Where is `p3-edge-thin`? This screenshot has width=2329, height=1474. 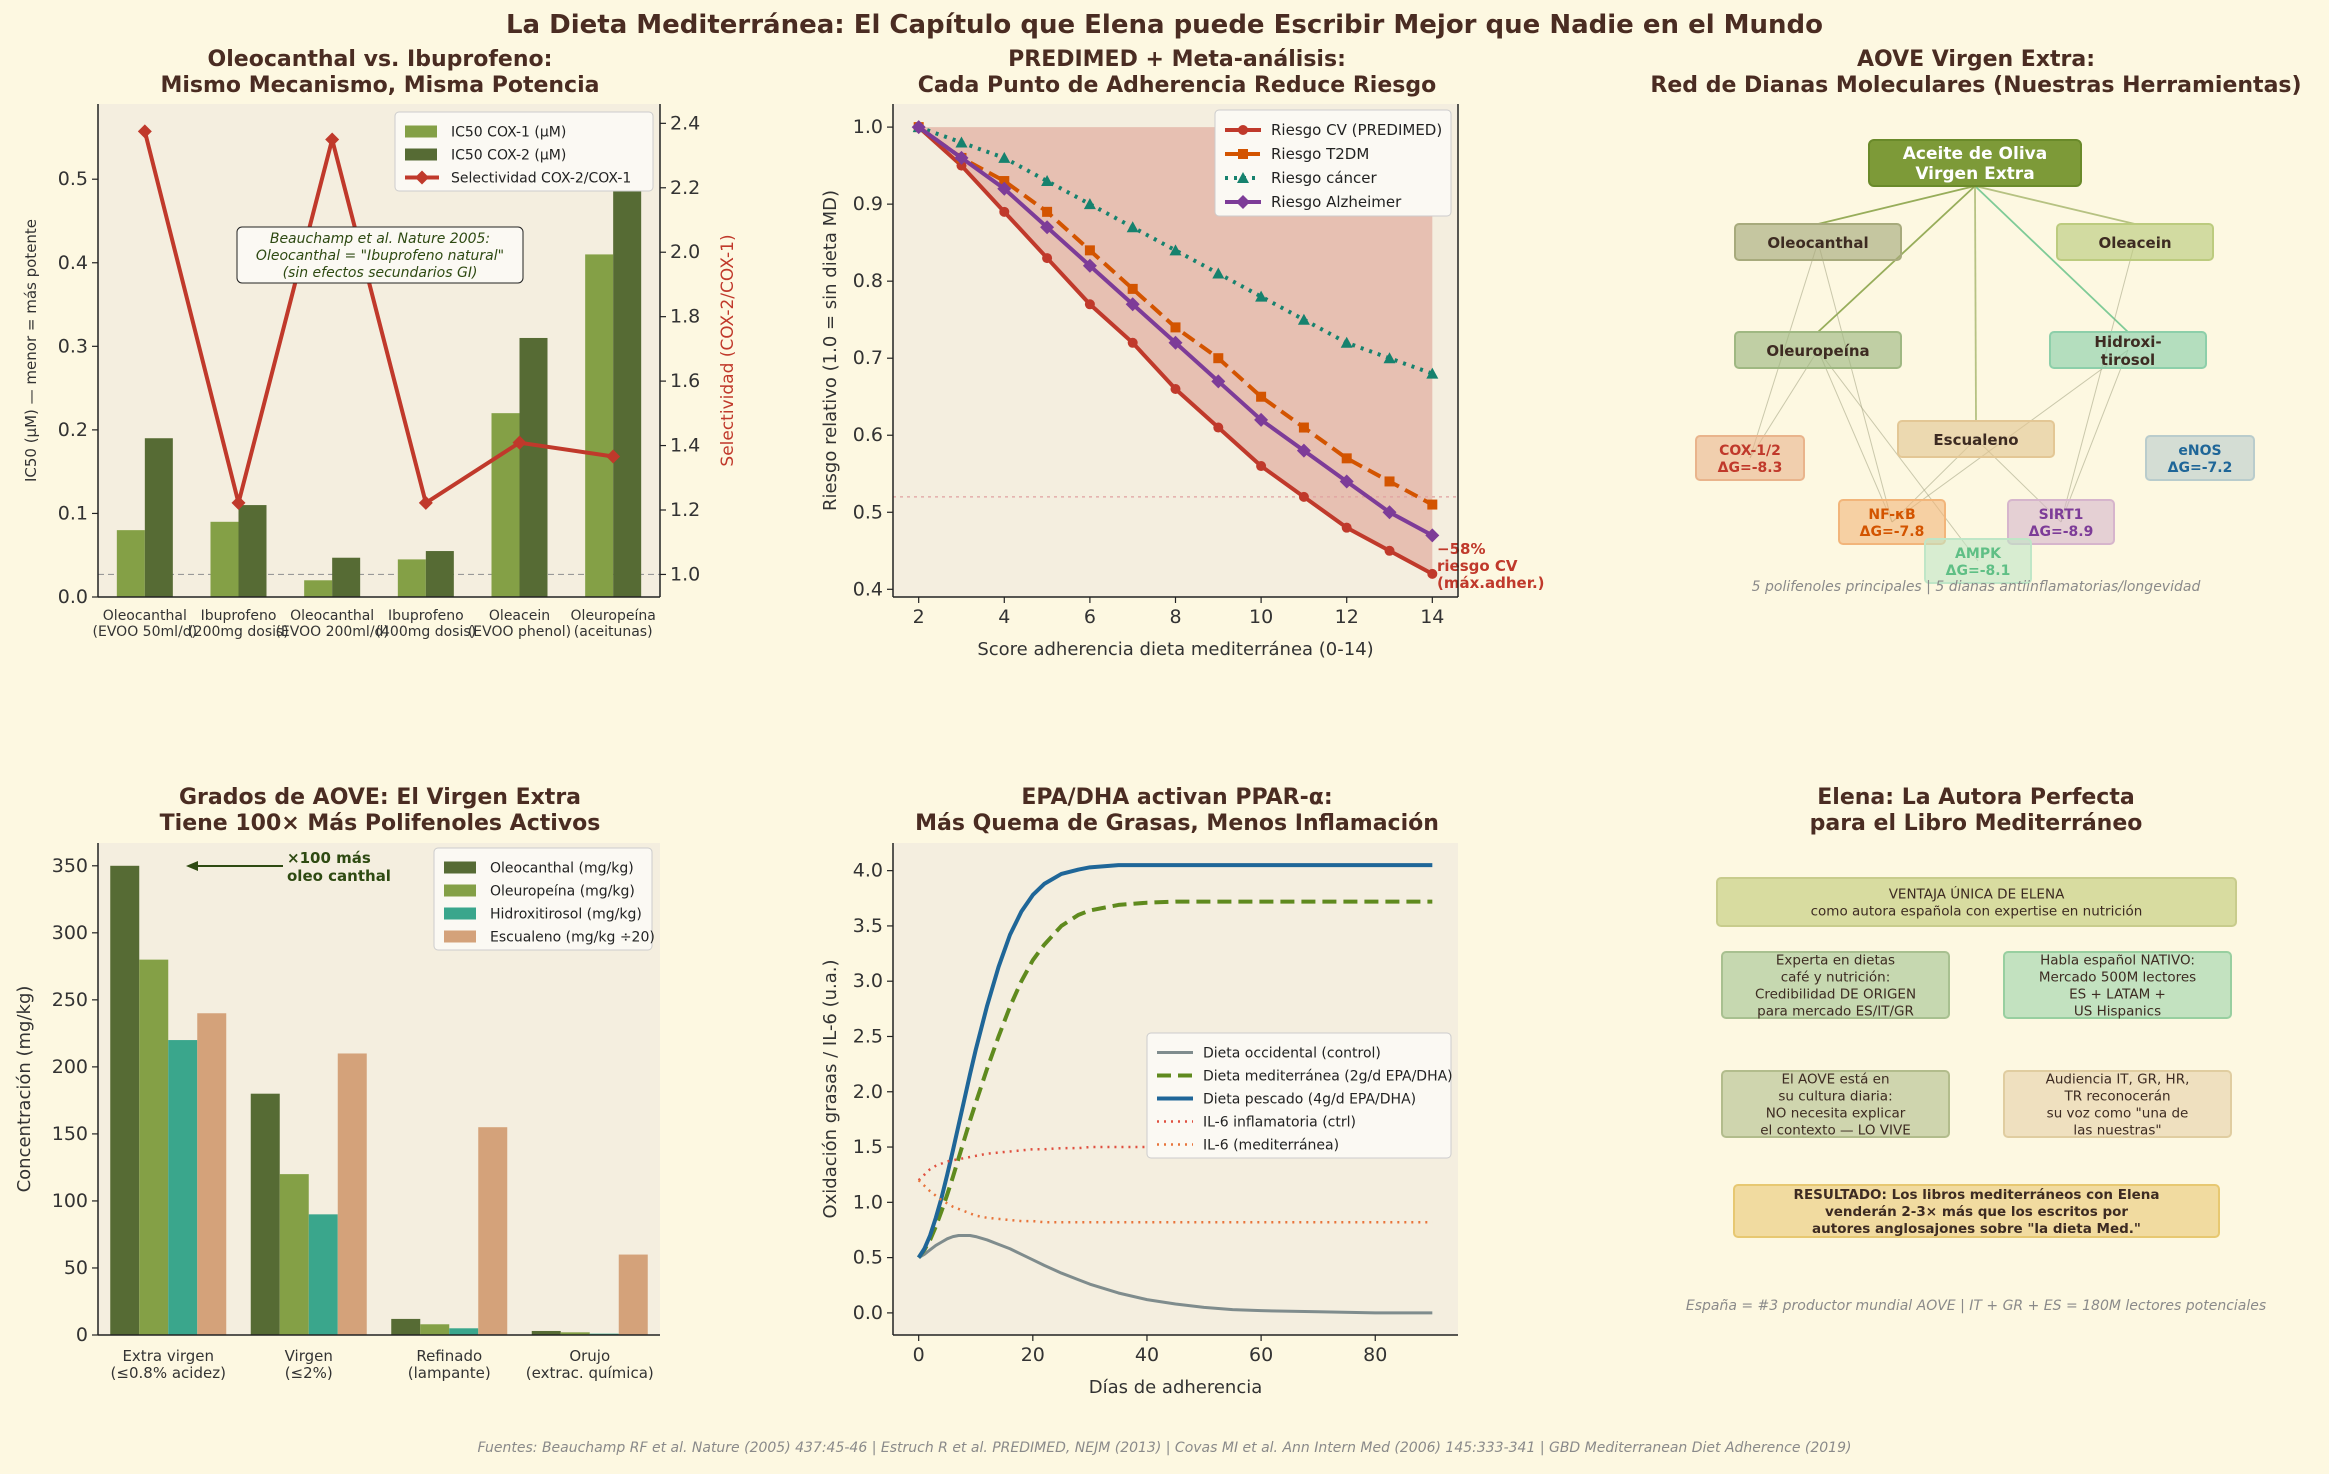 p3-edge-thin is located at coordinates (2094, 436).